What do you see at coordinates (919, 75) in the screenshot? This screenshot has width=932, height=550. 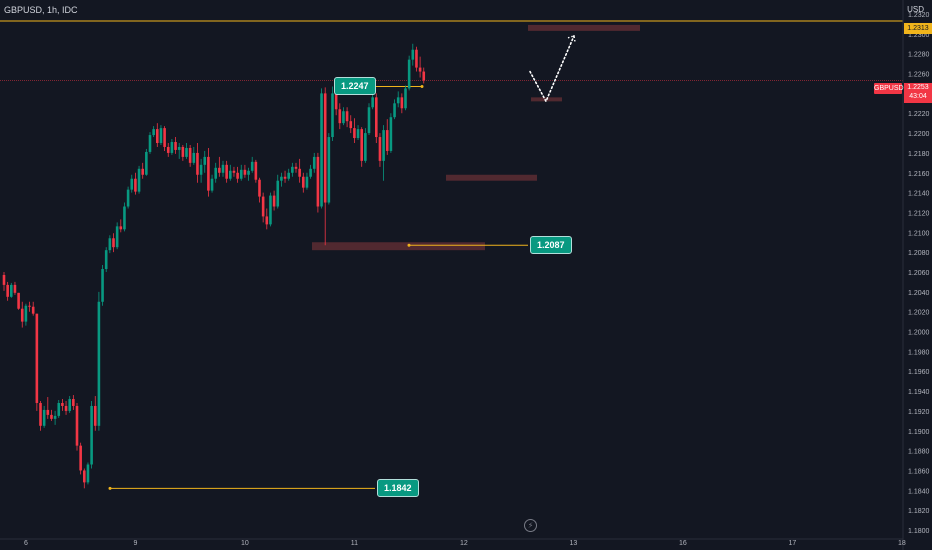 I see `price-tick-label: 1.2260` at bounding box center [919, 75].